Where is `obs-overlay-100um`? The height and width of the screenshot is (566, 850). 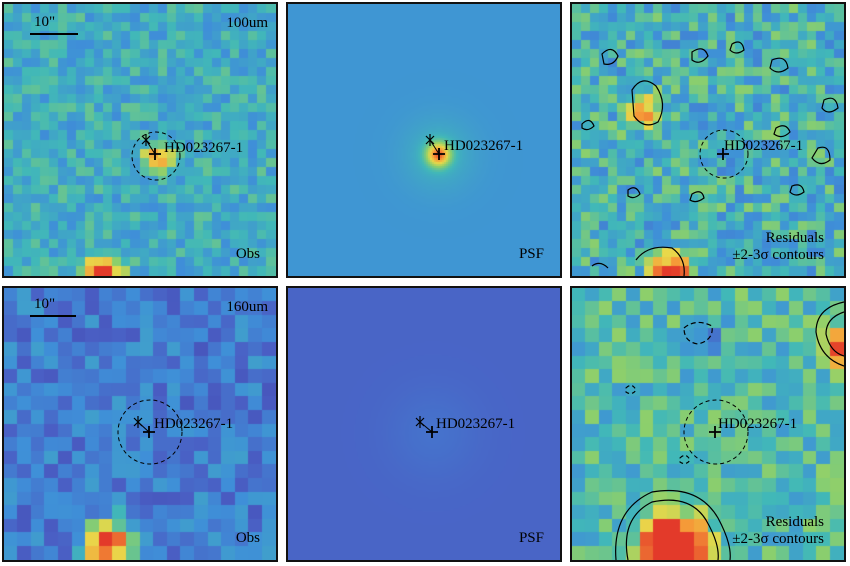 obs-overlay-100um is located at coordinates (105, 107).